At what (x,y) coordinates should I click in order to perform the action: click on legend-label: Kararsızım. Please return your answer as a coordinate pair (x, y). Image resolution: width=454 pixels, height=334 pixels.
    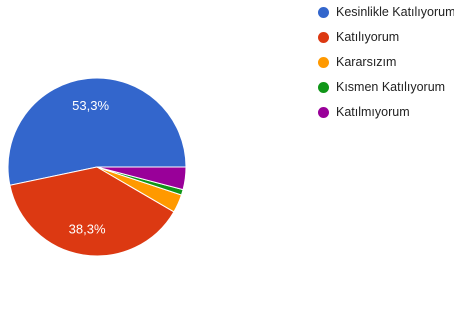
    Looking at the image, I should click on (366, 62).